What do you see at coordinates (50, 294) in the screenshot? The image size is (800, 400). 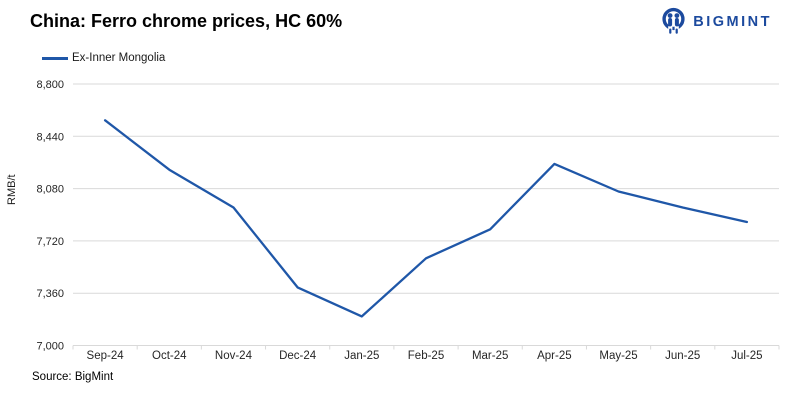 I see `y-tick-label: 7,360` at bounding box center [50, 294].